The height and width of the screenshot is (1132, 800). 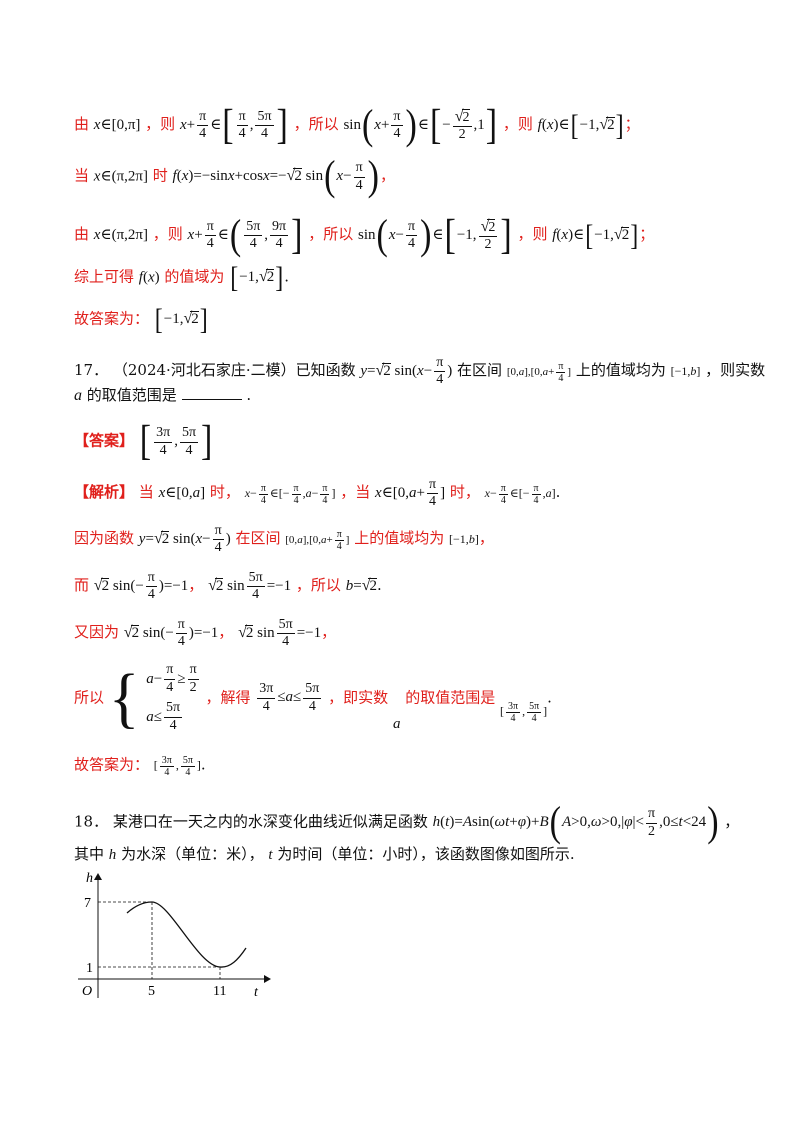 What do you see at coordinates (89, 854) in the screenshot?
I see `text: 其中` at bounding box center [89, 854].